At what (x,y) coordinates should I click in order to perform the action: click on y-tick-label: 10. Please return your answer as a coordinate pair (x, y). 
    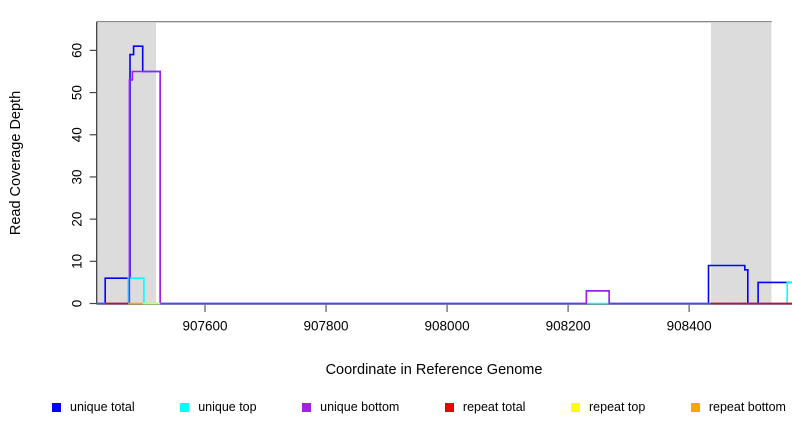
    Looking at the image, I should click on (77, 261).